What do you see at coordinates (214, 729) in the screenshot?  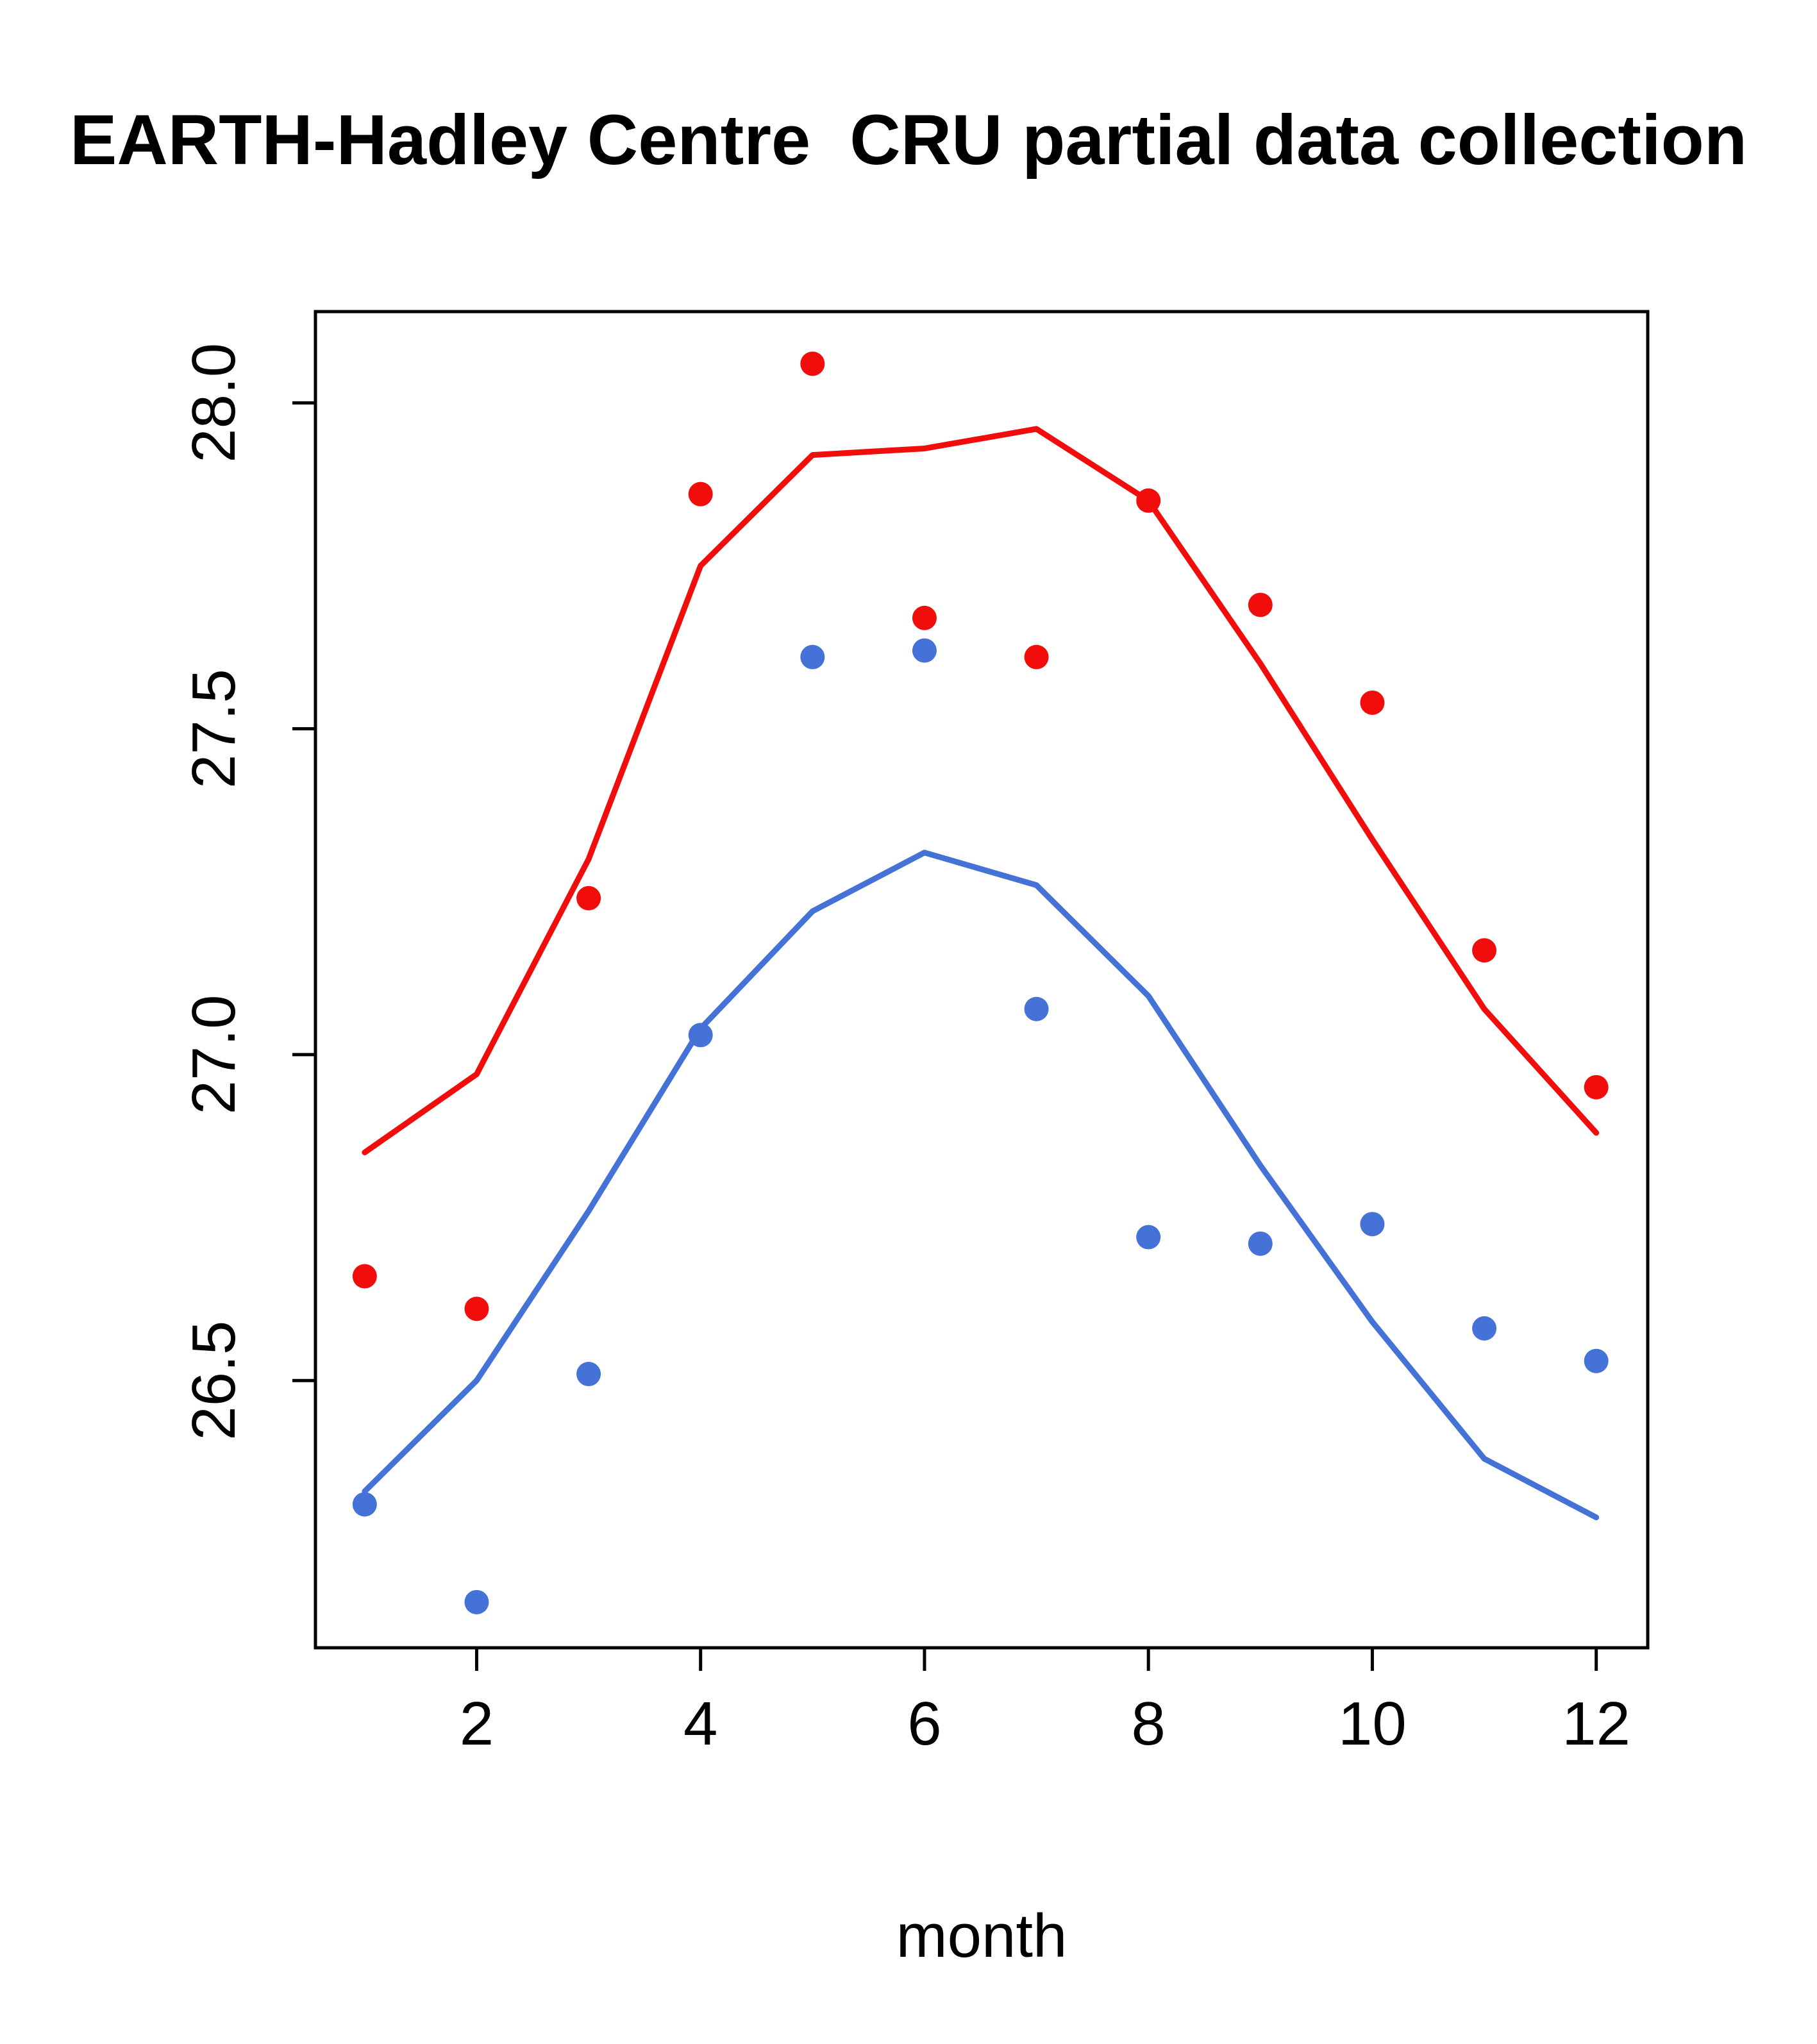 I see `y-tick-label: 27.5` at bounding box center [214, 729].